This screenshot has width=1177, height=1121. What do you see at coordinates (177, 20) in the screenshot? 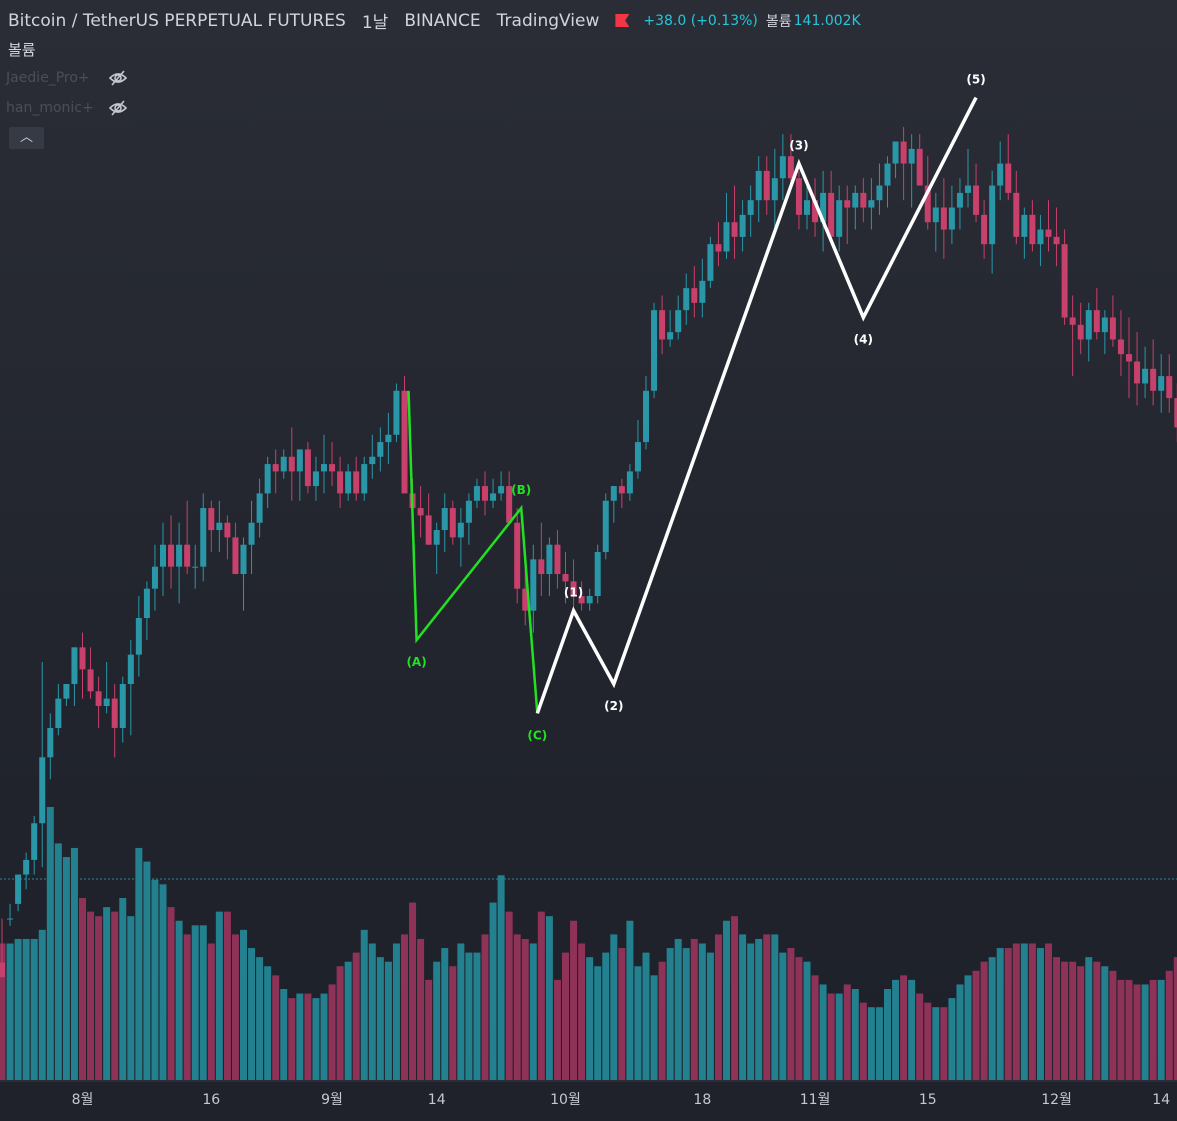
I see `symbol-title: Bitcoin / TetherUS PERPETUAL FUTURES` at bounding box center [177, 20].